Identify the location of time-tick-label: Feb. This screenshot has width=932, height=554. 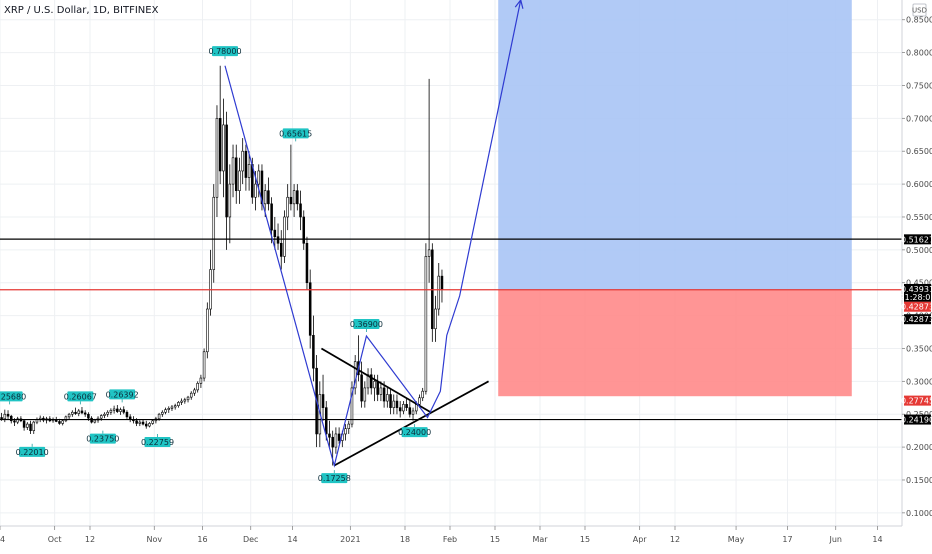
(450, 539).